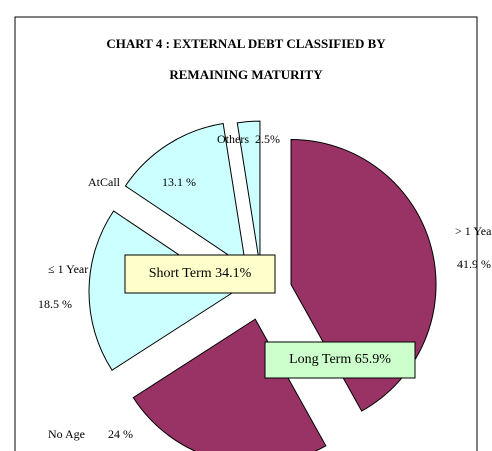 This screenshot has height=451, width=492. I want to click on group-label: Short Term 34.1%, so click(200, 273).